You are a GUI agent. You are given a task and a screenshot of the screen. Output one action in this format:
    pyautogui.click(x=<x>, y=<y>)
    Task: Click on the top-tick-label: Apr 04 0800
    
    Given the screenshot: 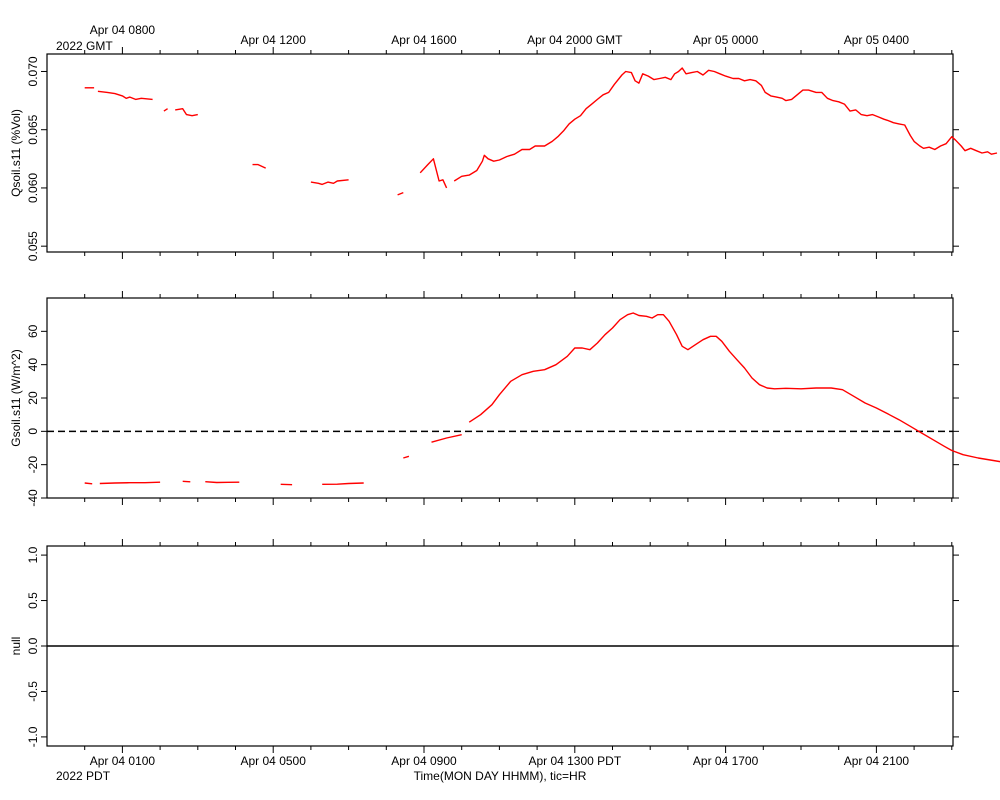 What is the action you would take?
    pyautogui.click(x=123, y=30)
    